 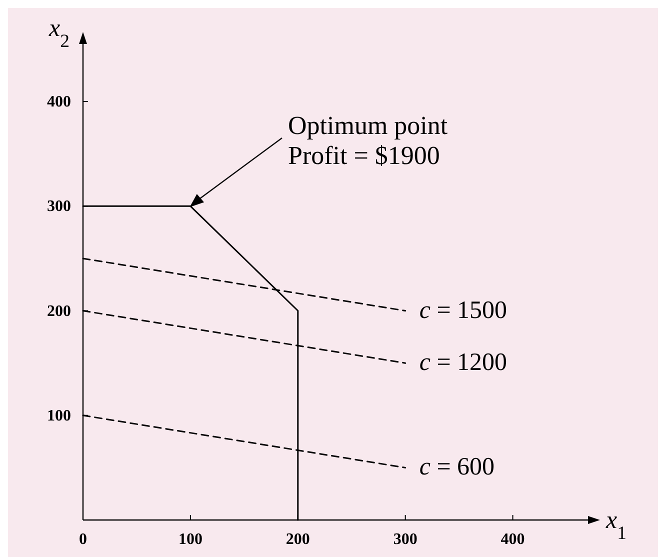 What do you see at coordinates (59, 415) in the screenshot?
I see `y-tick-label: 100` at bounding box center [59, 415].